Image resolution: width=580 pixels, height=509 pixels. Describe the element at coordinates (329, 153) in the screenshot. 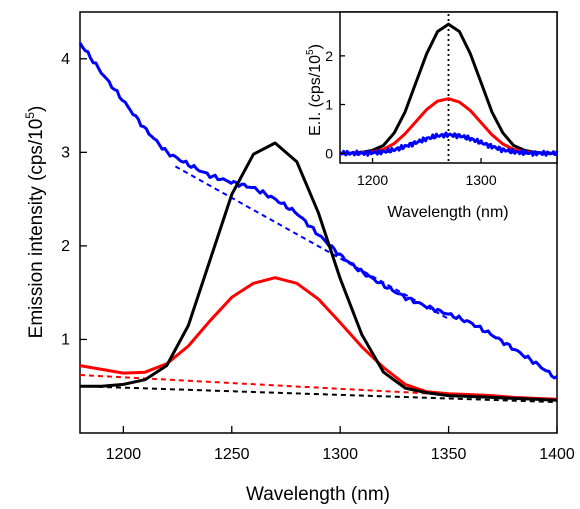

I see `inset-y-tick-label: 0` at that location.